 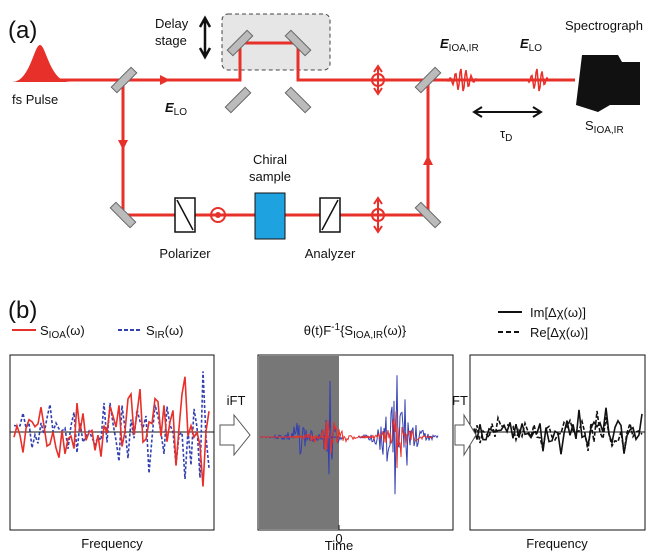 I want to click on beam, so click(x=307, y=61).